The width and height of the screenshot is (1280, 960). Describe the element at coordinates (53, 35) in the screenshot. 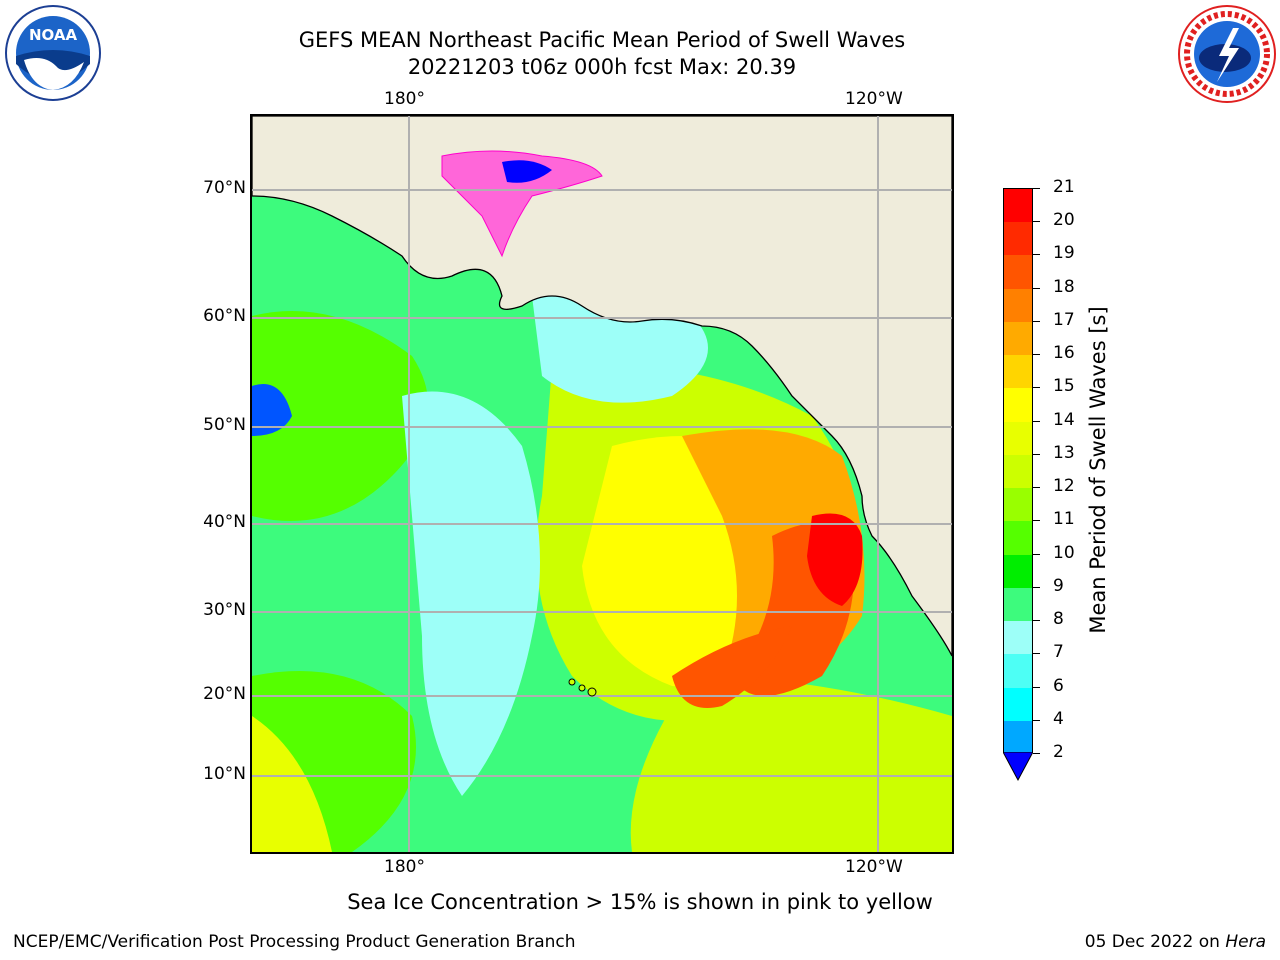

I see `svg-text: NOAA` at that location.